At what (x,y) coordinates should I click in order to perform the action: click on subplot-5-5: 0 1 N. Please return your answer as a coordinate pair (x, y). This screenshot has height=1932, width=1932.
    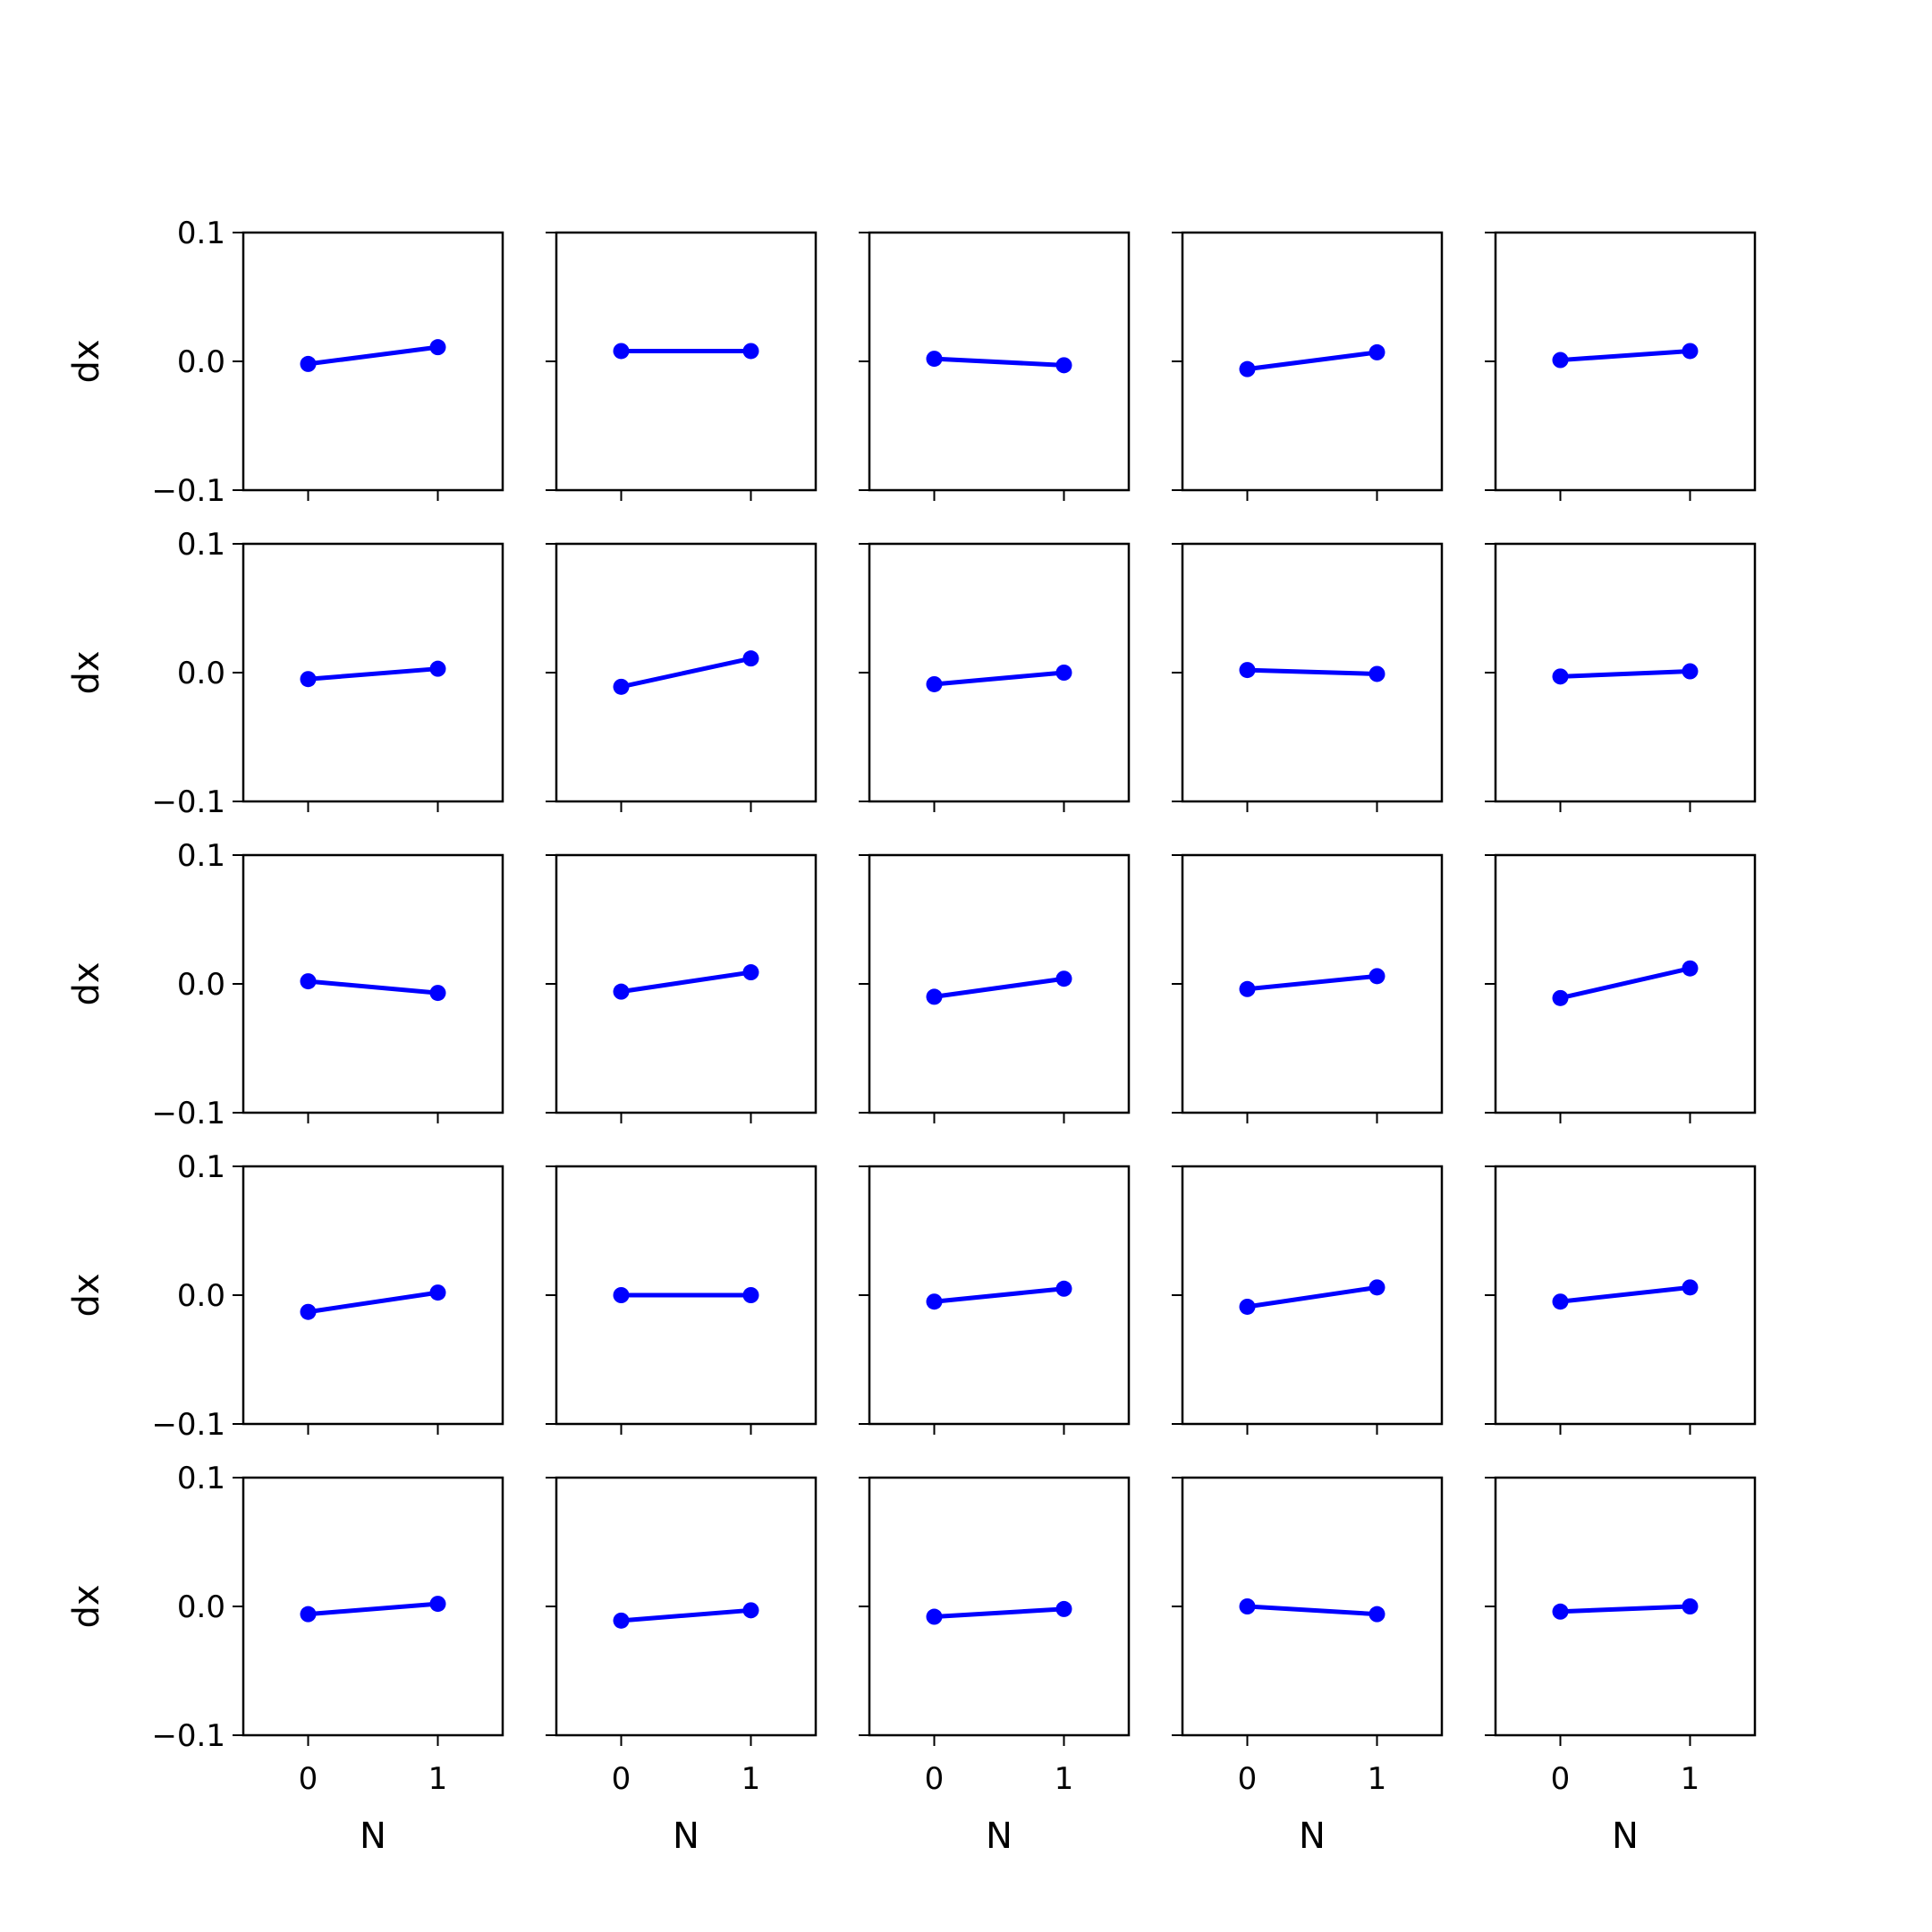
    Looking at the image, I should click on (1621, 1666).